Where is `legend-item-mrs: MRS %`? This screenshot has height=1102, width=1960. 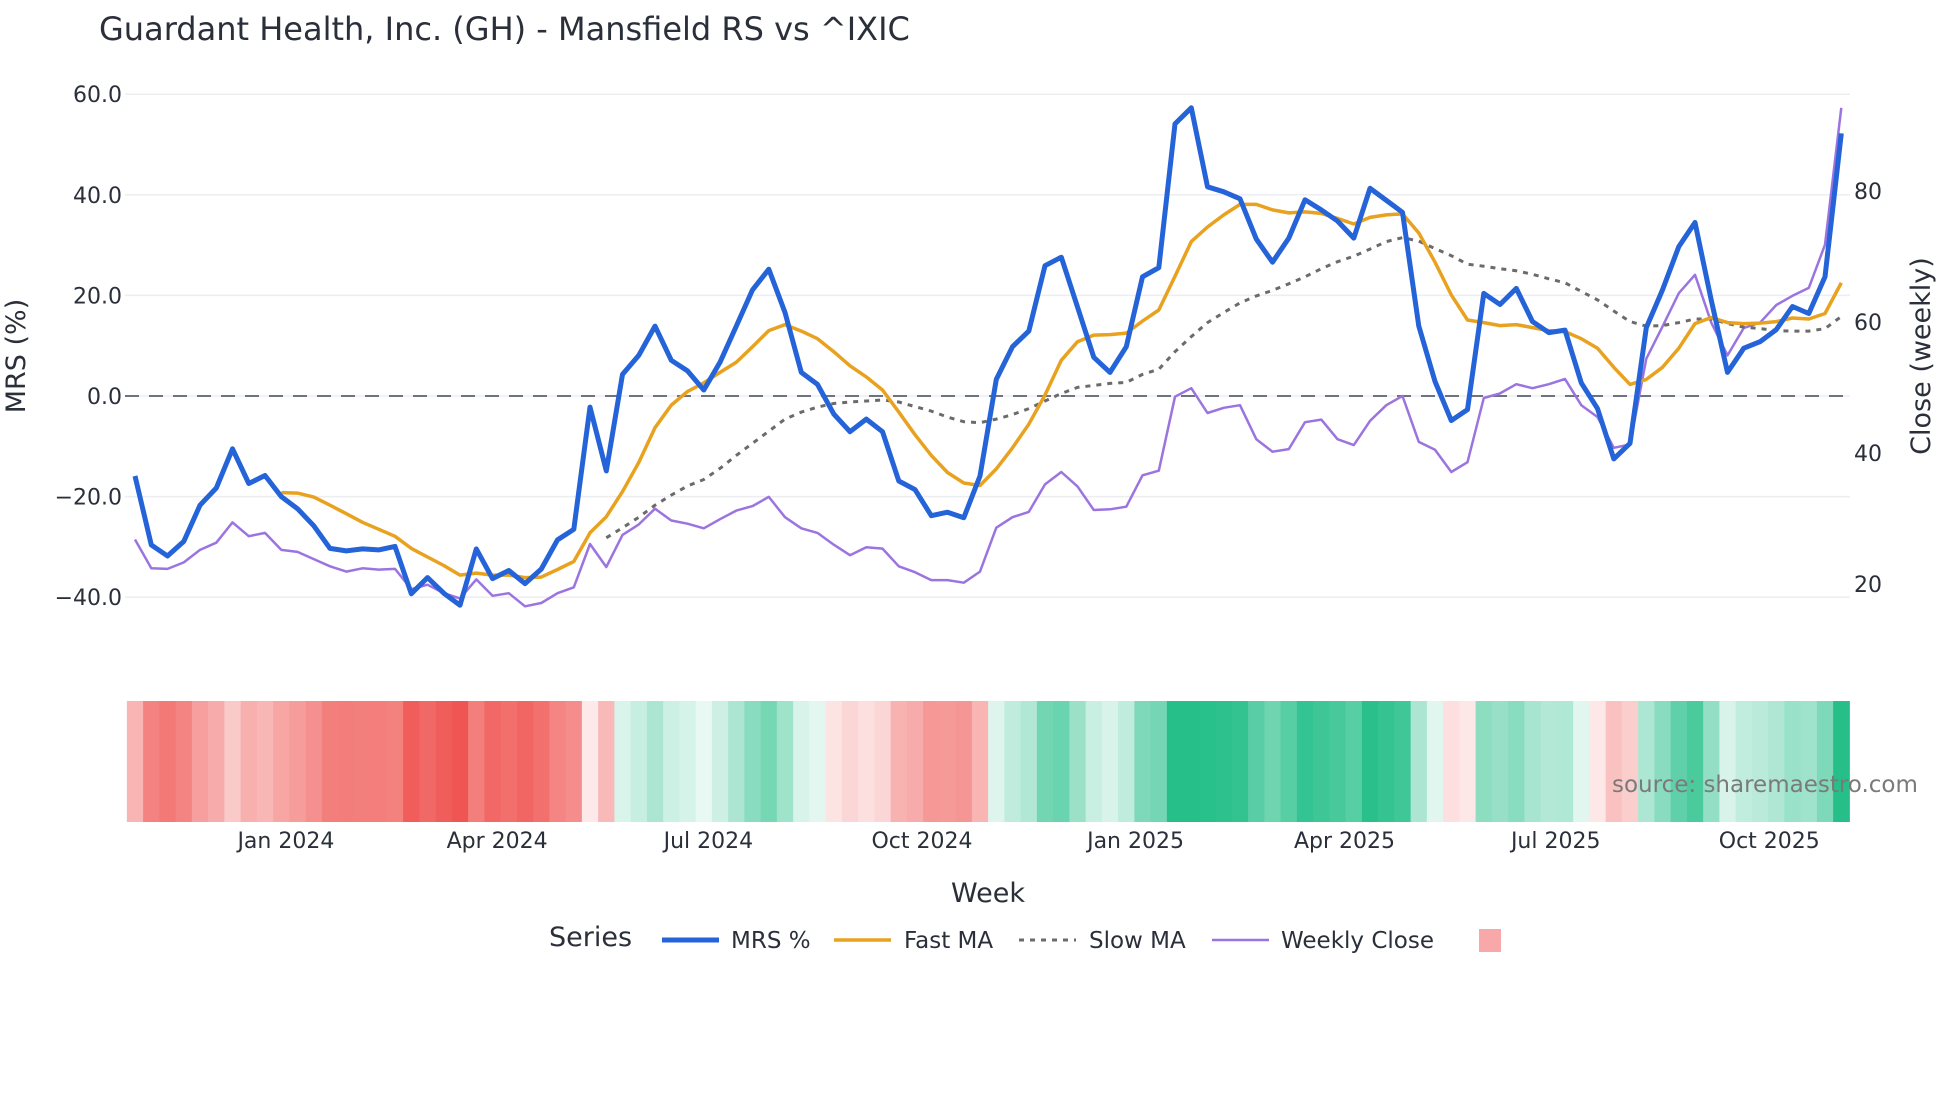 legend-item-mrs: MRS % is located at coordinates (736, 941).